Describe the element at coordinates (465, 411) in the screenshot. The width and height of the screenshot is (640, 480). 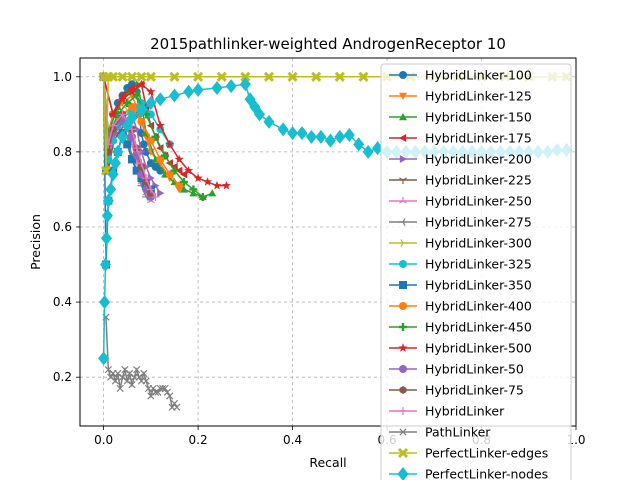
I see `legend-label: HybridLinker` at that location.